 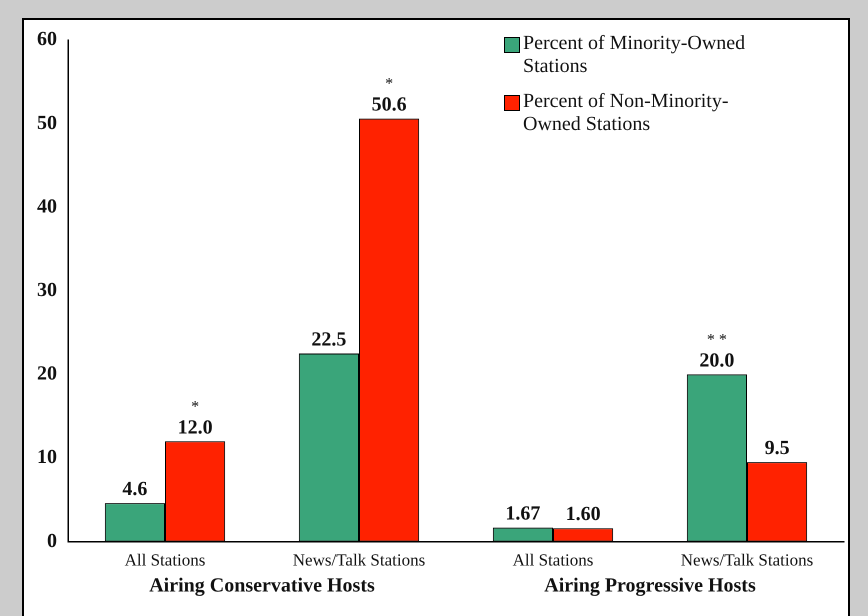 What do you see at coordinates (583, 514) in the screenshot?
I see `data-label: 1.60` at bounding box center [583, 514].